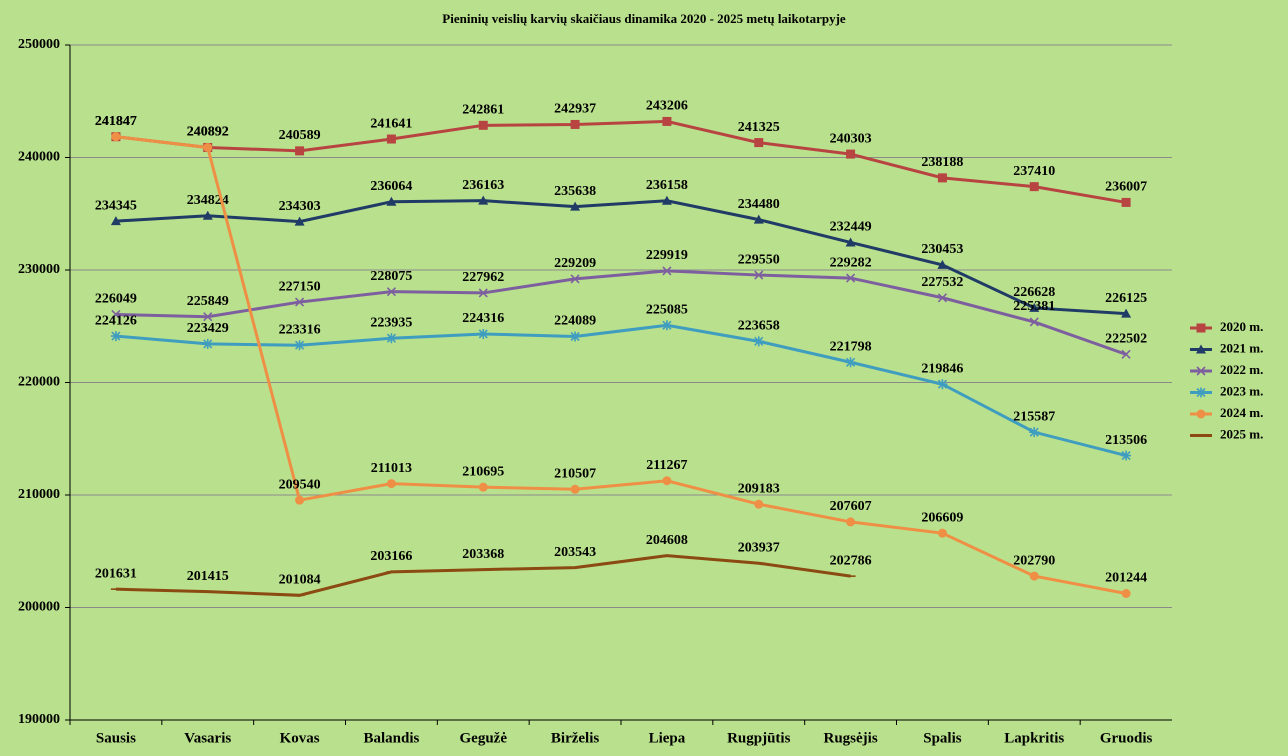 The width and height of the screenshot is (1288, 756). I want to click on data-label: 240892, so click(208, 132).